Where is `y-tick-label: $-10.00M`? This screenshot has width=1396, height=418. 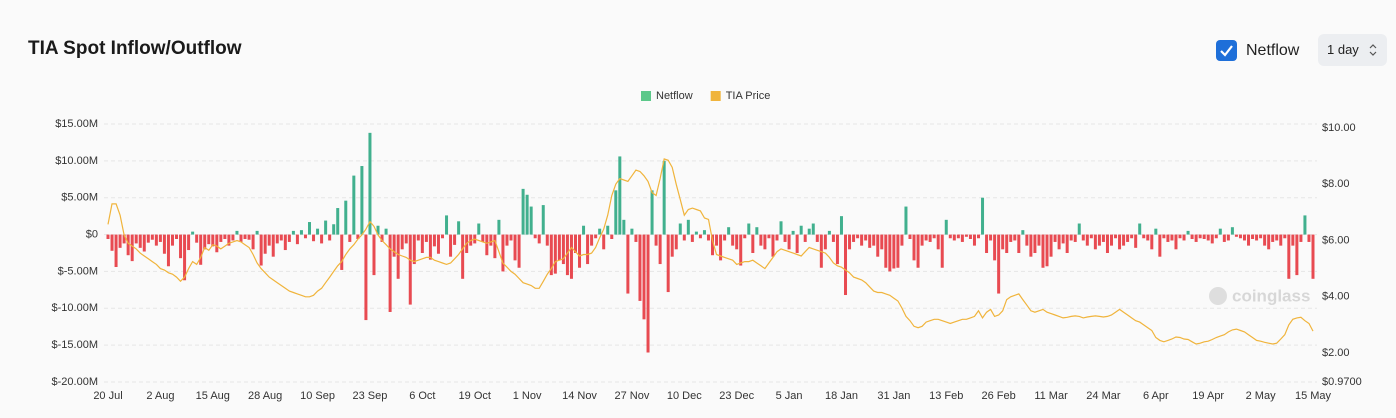
y-tick-label: $-10.00M is located at coordinates (75, 308).